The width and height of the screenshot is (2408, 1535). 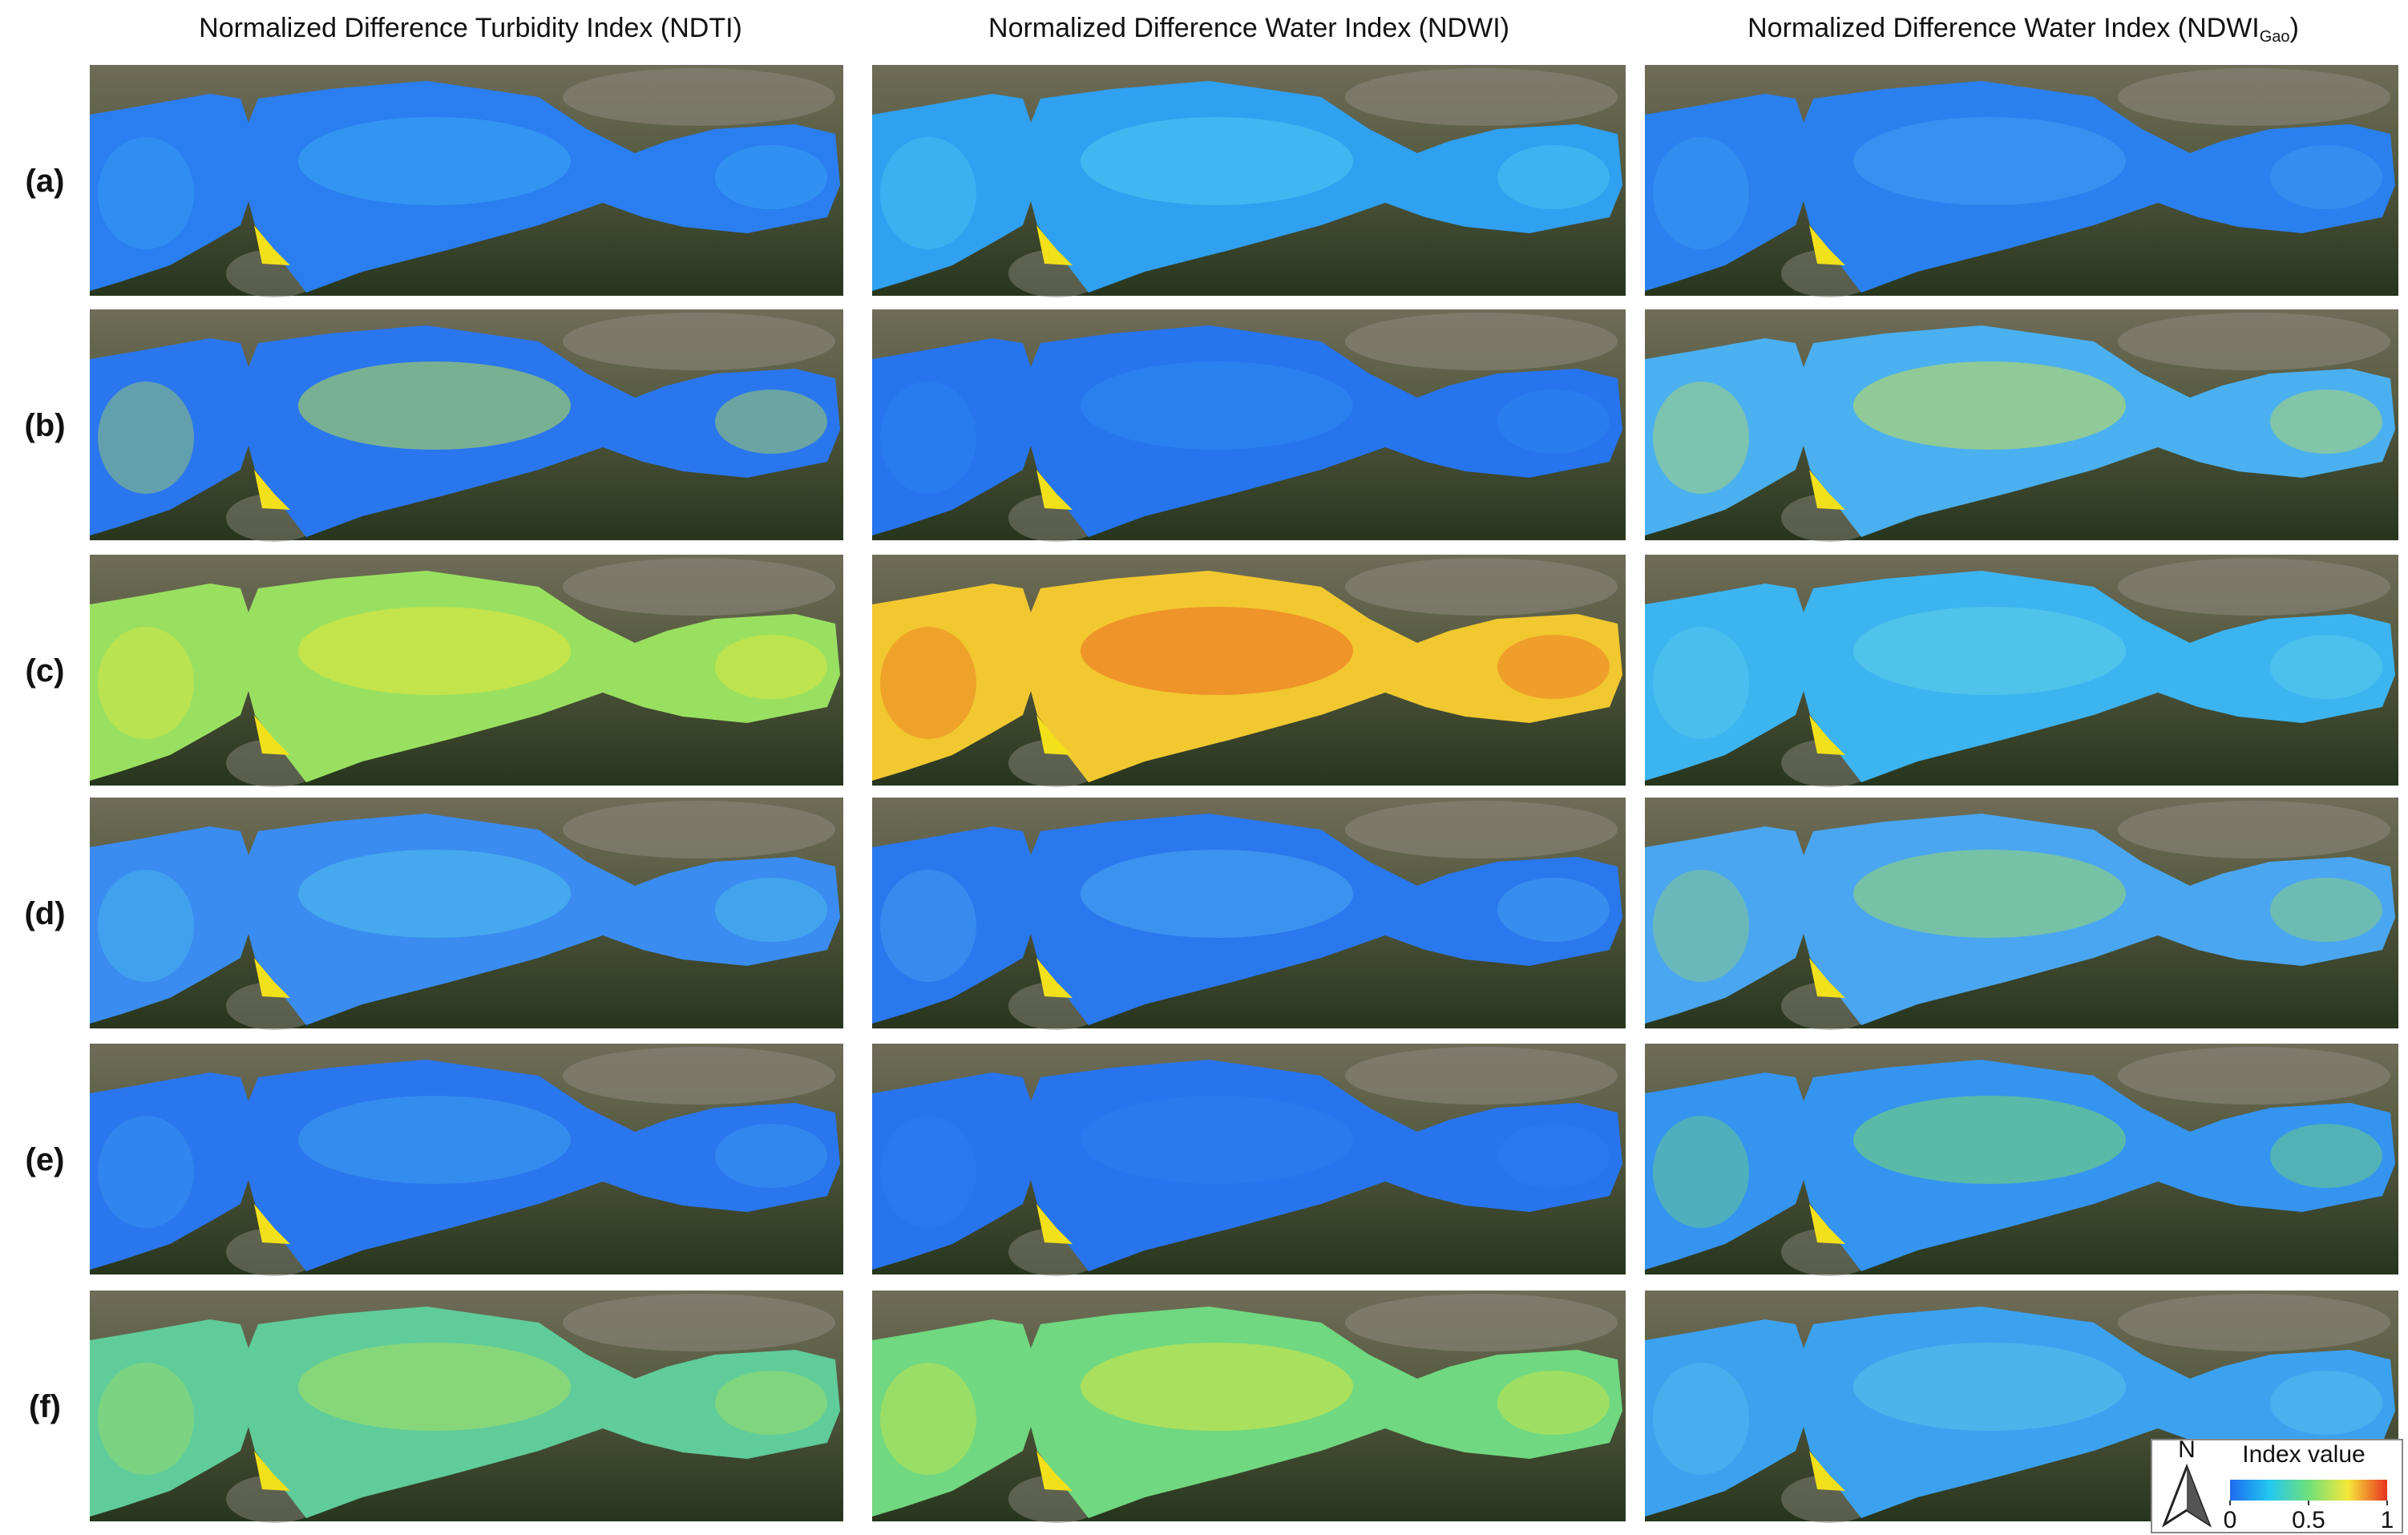 What do you see at coordinates (45, 671) in the screenshot?
I see `row-label: (c)` at bounding box center [45, 671].